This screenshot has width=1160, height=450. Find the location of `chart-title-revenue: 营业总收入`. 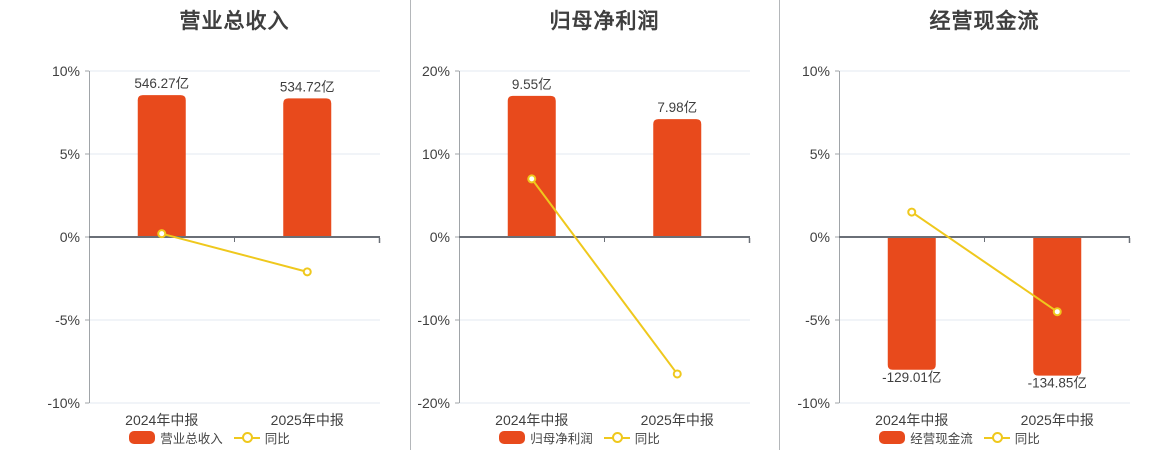

chart-title-revenue: 营业总收入 is located at coordinates (234, 21).